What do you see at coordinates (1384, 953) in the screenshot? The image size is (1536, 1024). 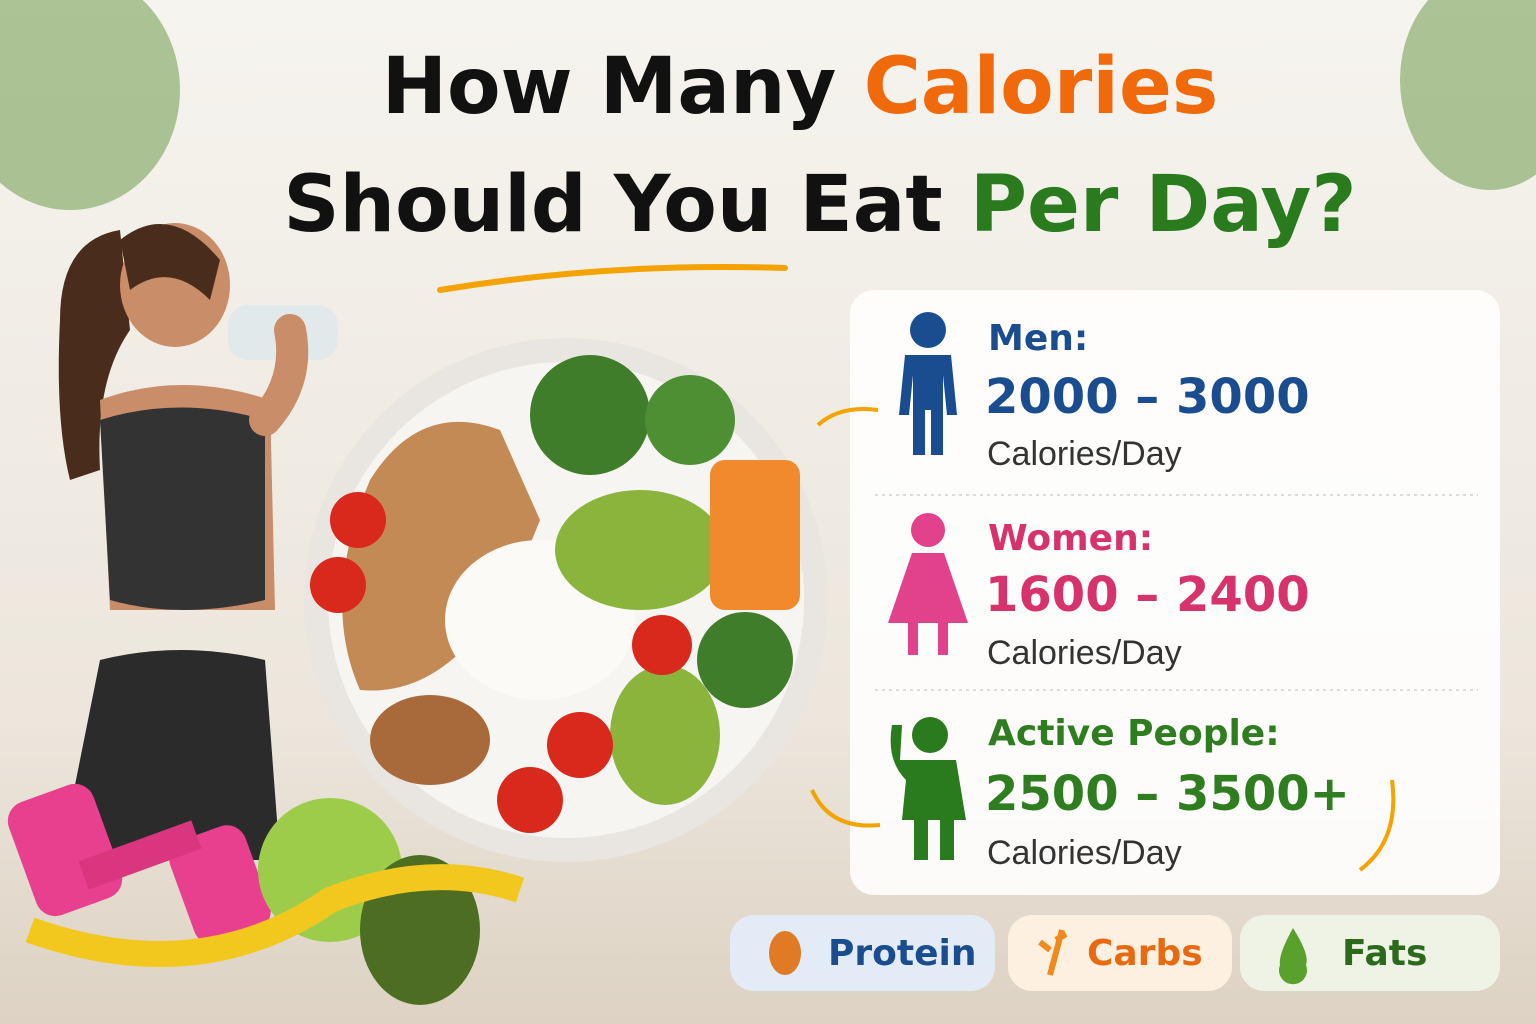 I see `tag-label: Fats` at bounding box center [1384, 953].